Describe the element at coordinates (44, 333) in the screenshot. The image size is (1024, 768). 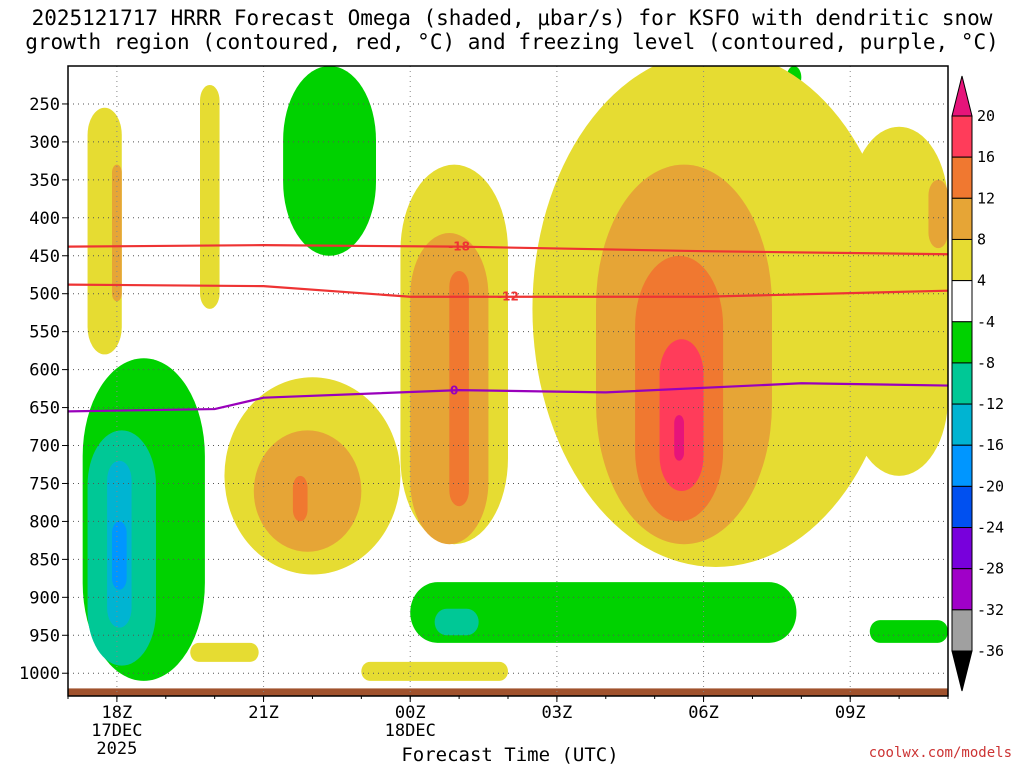
I see `y-tick-label: 550` at that location.